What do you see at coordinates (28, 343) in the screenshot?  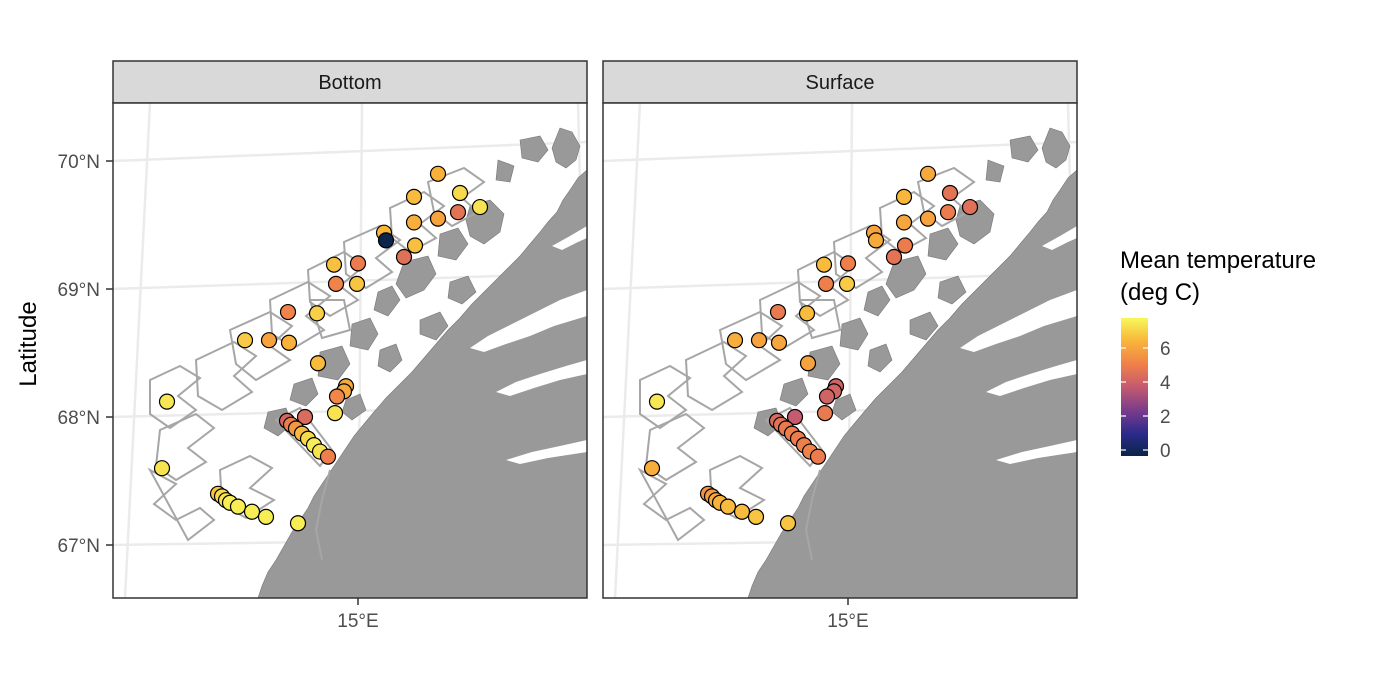 I see `y-axis-title: Latitude` at bounding box center [28, 343].